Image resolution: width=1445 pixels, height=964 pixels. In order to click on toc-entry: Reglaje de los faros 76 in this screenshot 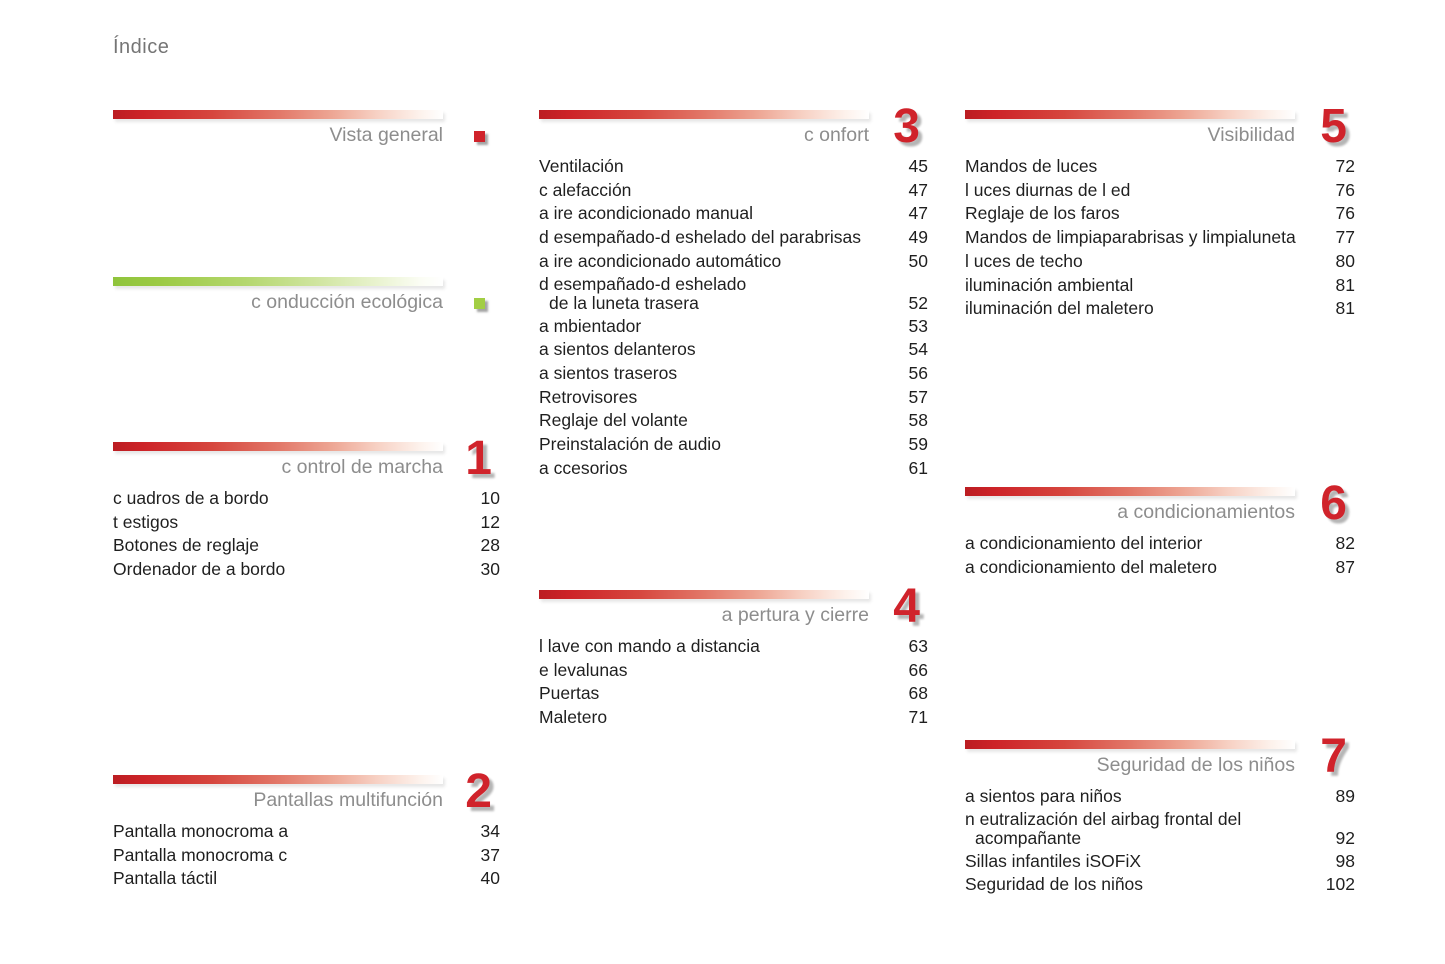, I will do `click(1160, 214)`.